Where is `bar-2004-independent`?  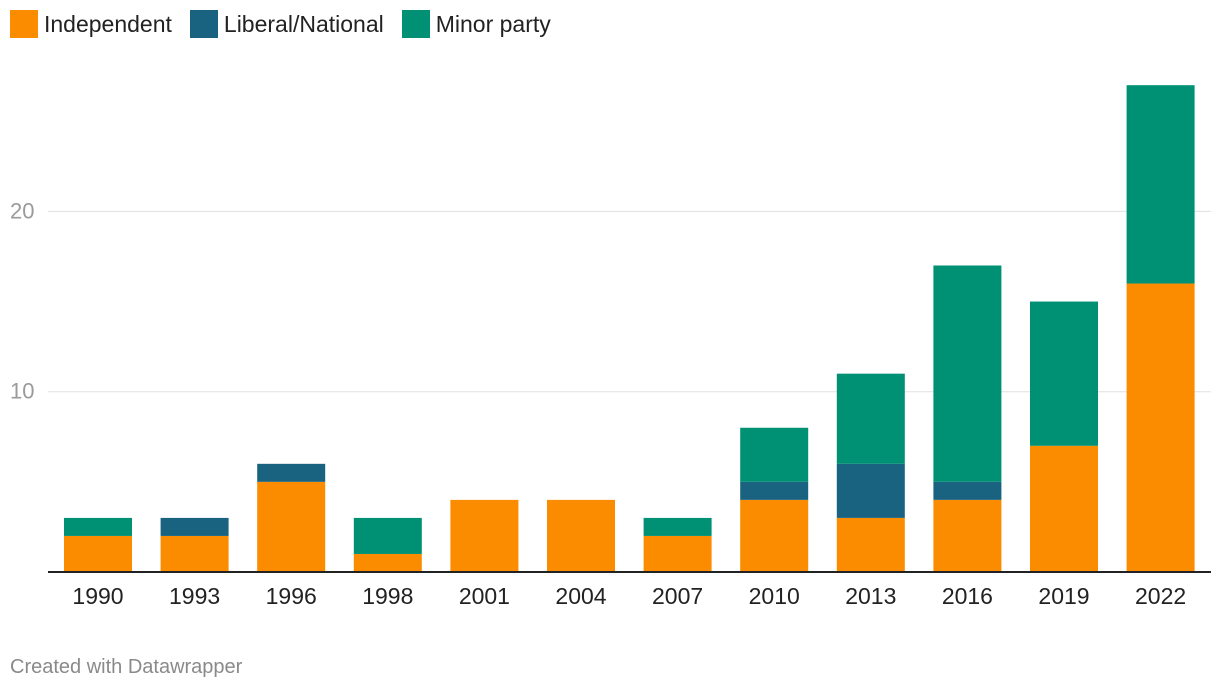 bar-2004-independent is located at coordinates (581, 535).